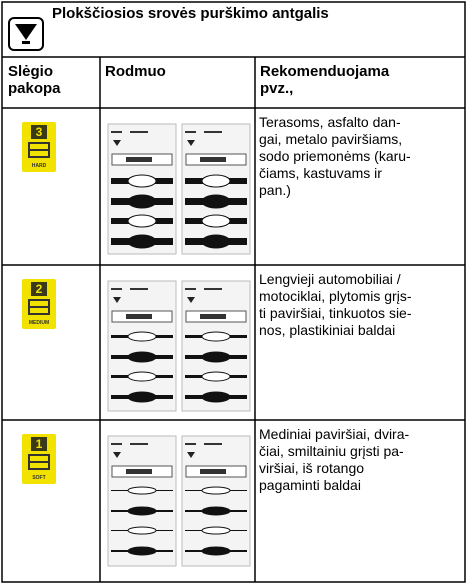 This screenshot has height=585, width=468. I want to click on description-line: ti paviršiai, tinkuotos sie-, so click(335, 313).